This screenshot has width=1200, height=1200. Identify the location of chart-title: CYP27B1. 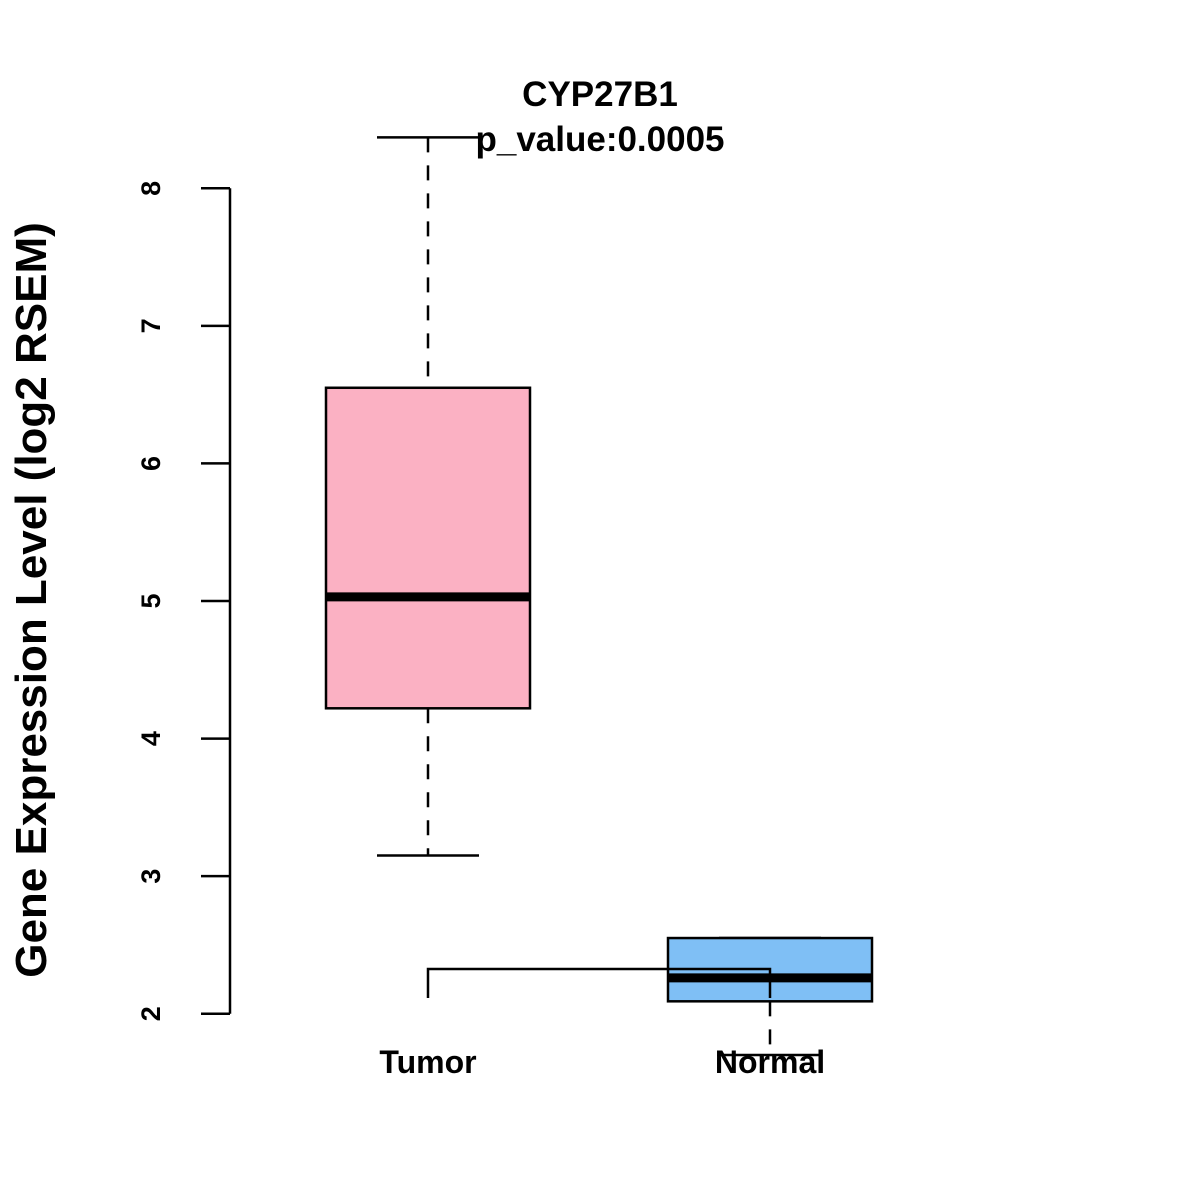
(600, 94).